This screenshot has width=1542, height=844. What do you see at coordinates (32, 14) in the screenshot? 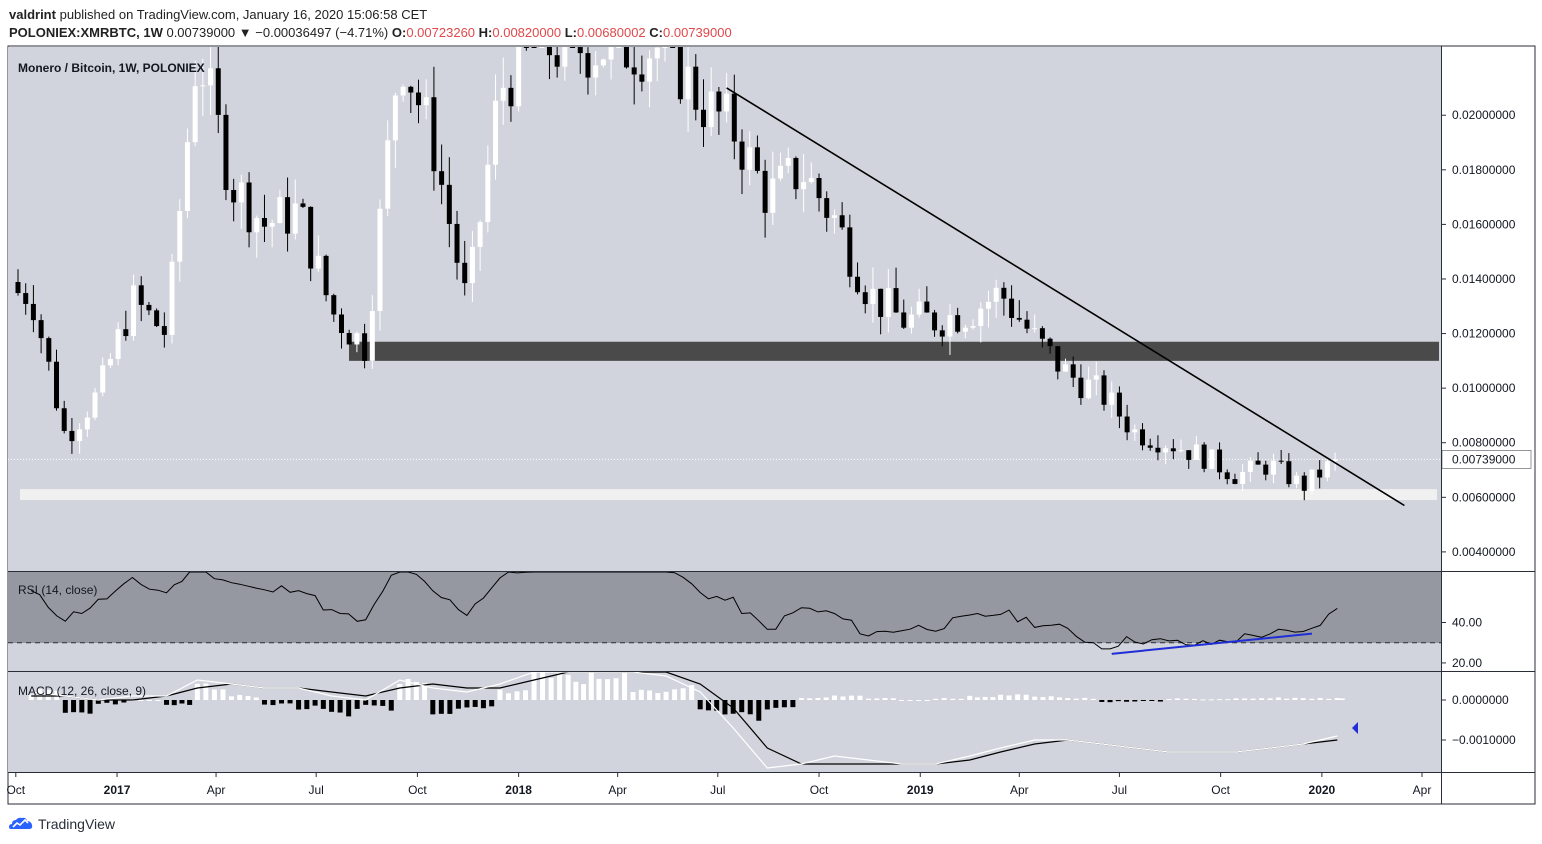
I see `author-name: valdrint` at bounding box center [32, 14].